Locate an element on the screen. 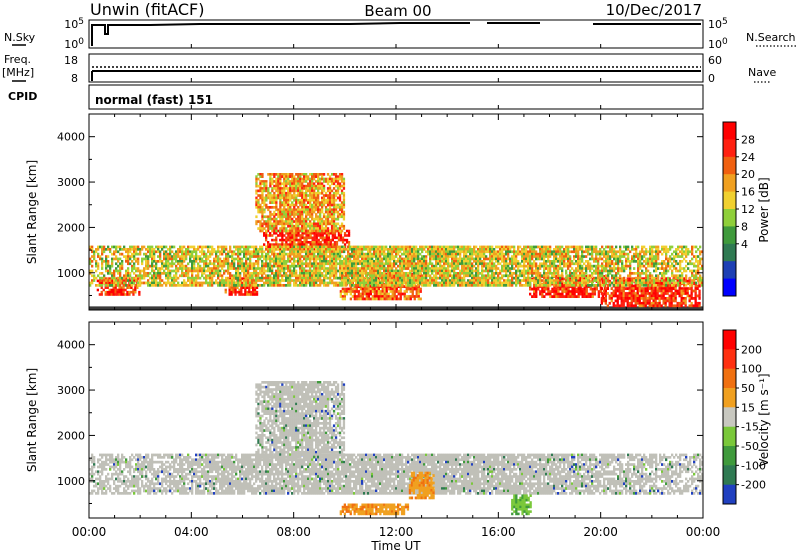 The height and width of the screenshot is (554, 800). colorbar-tick-label: 12 is located at coordinates (748, 209).